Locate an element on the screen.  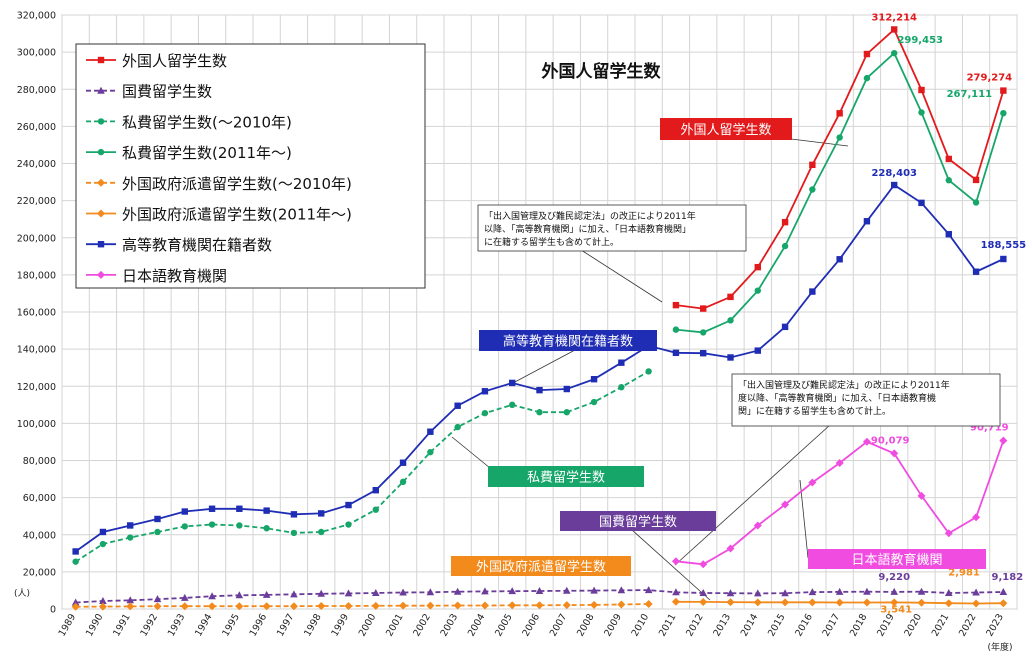
legend-item: 外国人留学生数 is located at coordinates (156, 61).